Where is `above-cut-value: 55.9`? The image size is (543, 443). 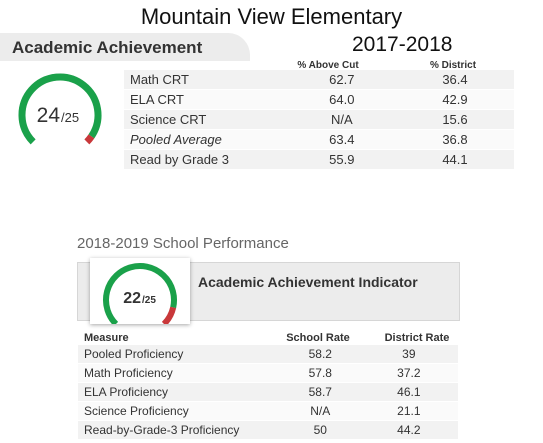
above-cut-value: 55.9 is located at coordinates (341, 159).